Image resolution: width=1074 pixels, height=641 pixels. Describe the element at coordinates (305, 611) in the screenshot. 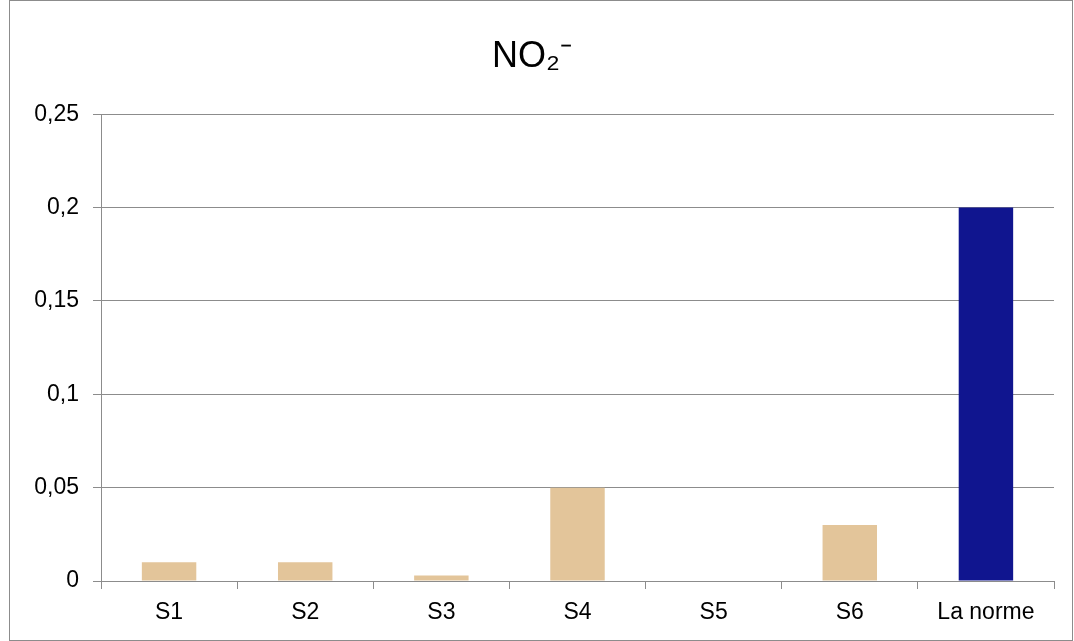

I see `x-tick-label: S2` at that location.